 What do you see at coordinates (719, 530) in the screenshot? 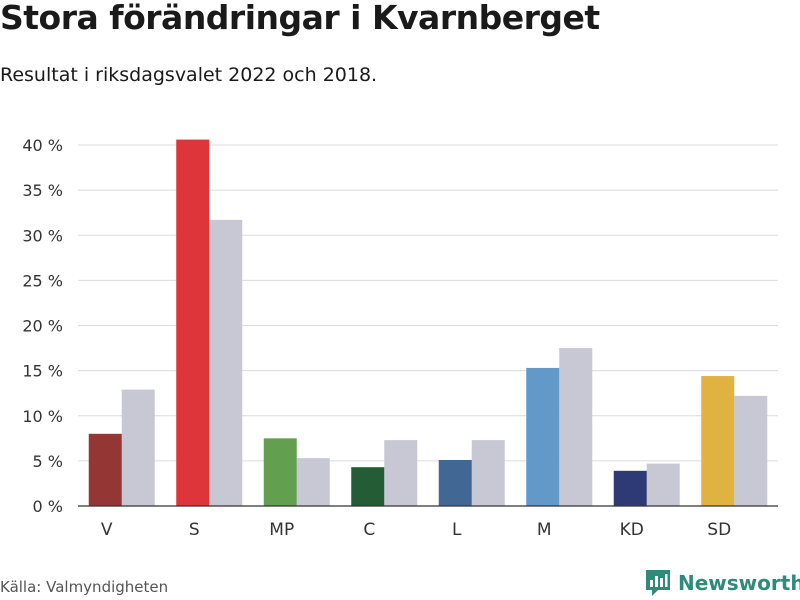
I see `x-tick-label: SD` at bounding box center [719, 530].